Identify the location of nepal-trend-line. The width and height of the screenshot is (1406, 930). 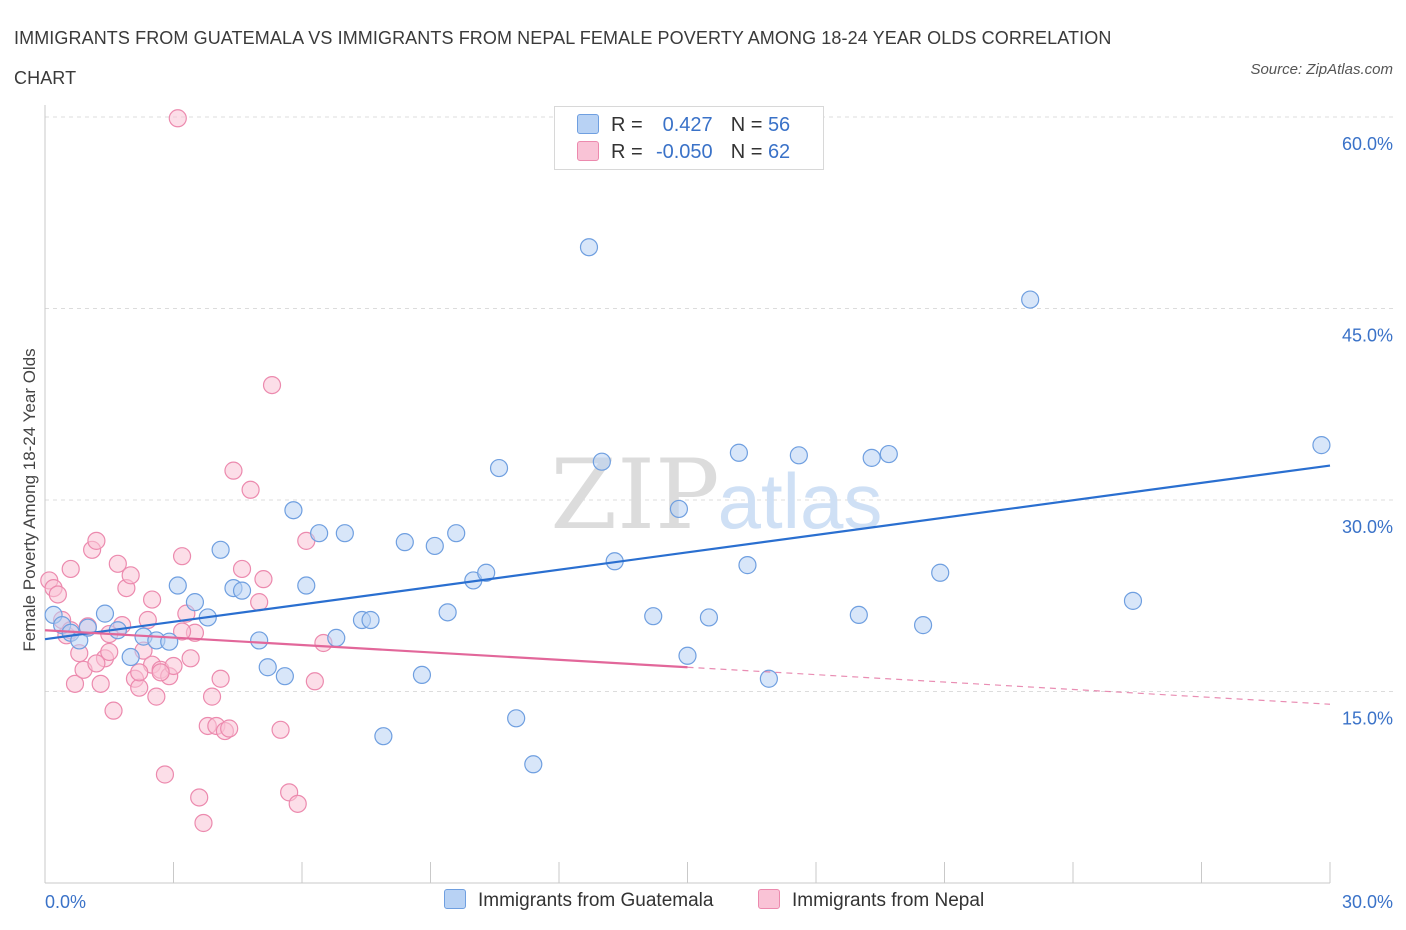
(366, 649).